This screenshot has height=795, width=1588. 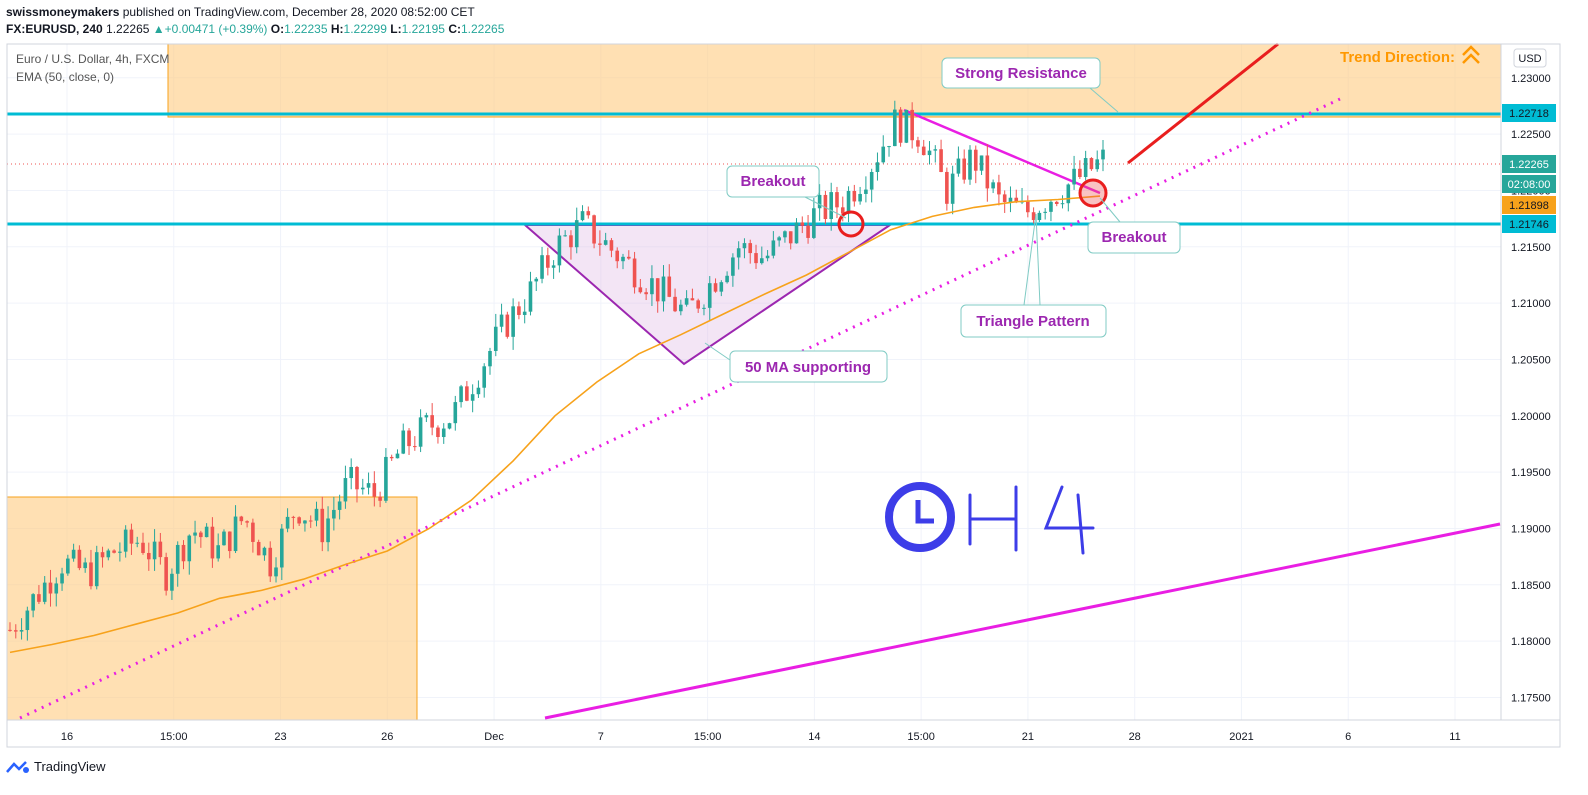 I want to click on time-tick-label: 2021, so click(x=1241, y=737).